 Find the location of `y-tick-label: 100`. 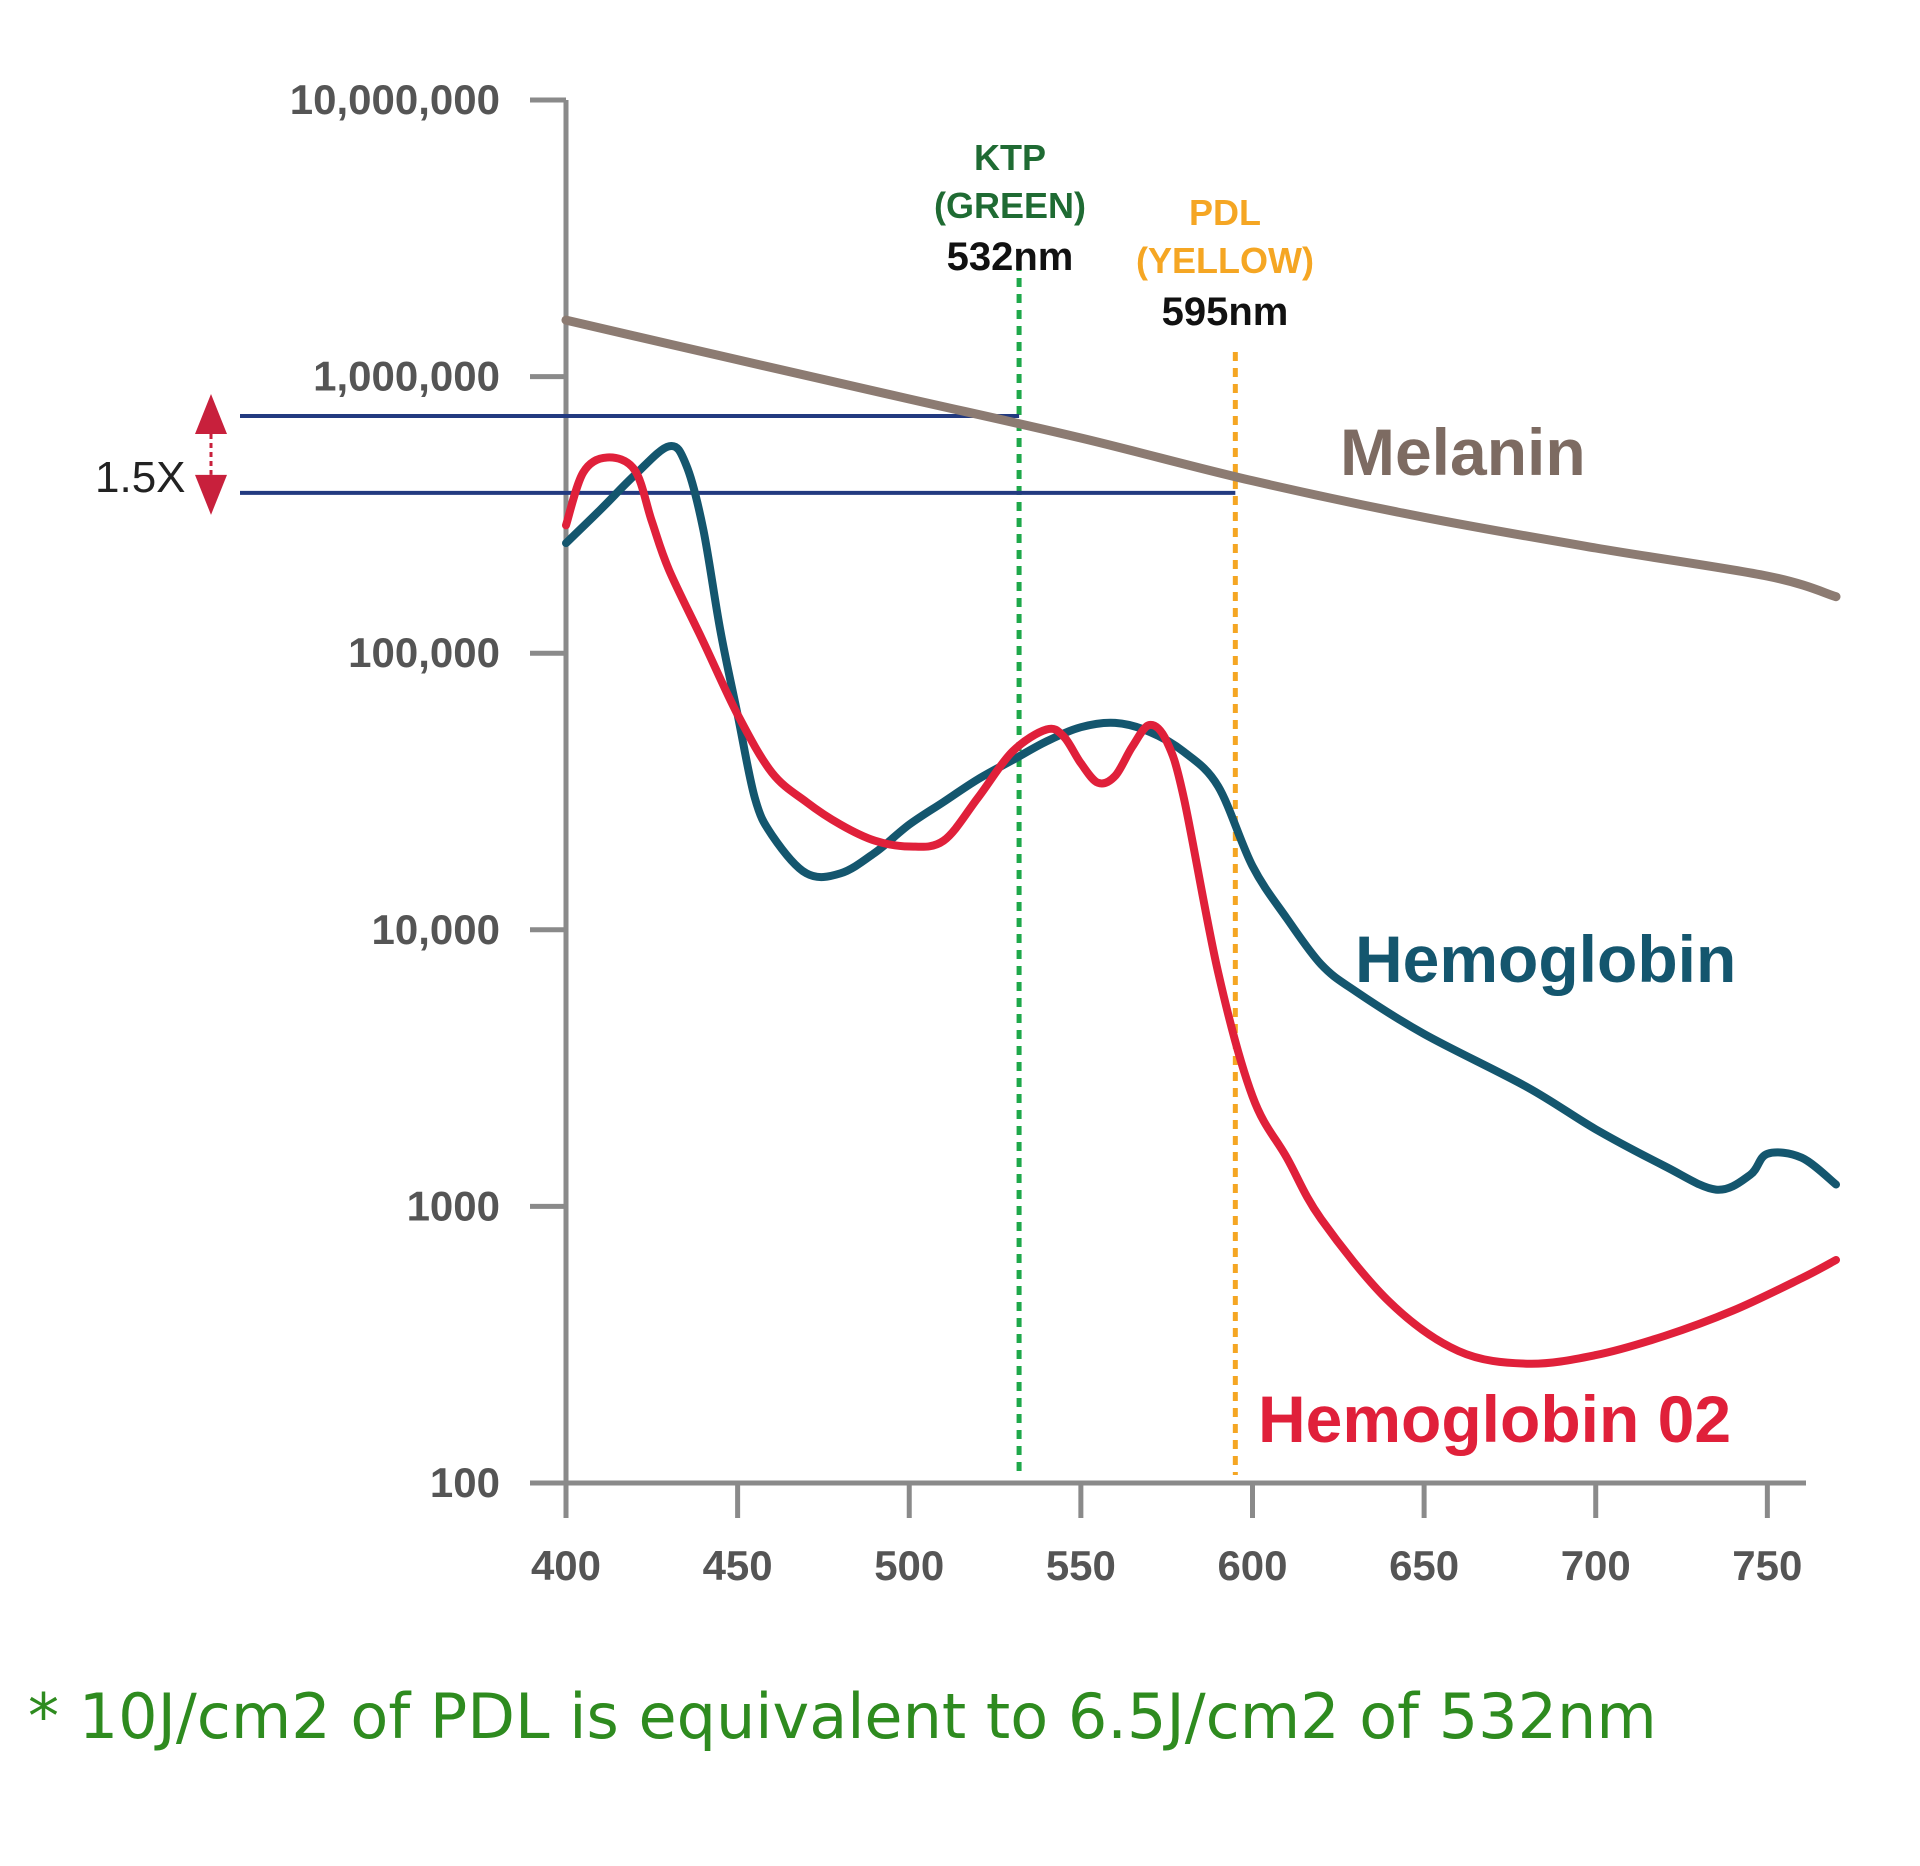

y-tick-label: 100 is located at coordinates (465, 1482).